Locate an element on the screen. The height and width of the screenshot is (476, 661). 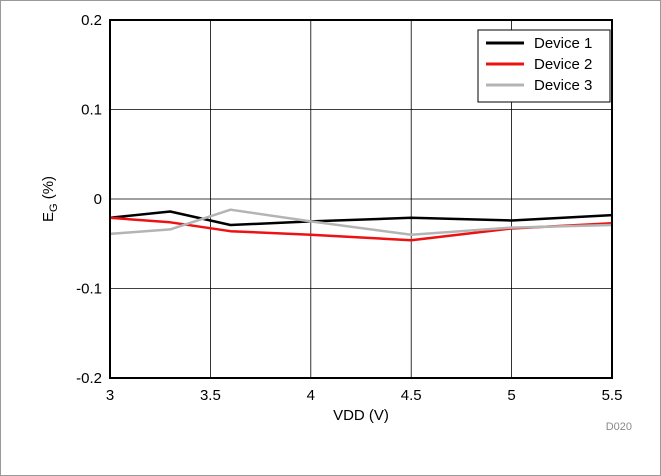
y-axis-label-main: E is located at coordinates (48, 217).